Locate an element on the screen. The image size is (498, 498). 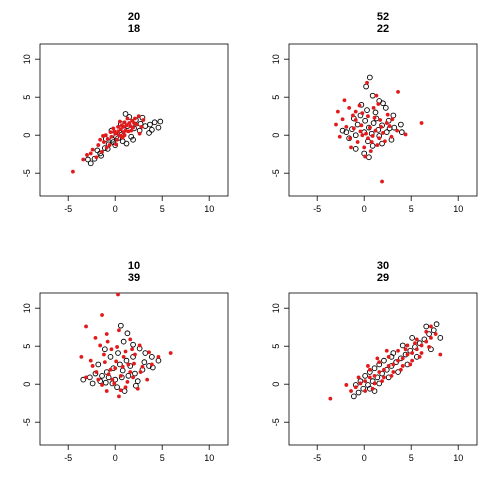
panel-title-line-2: 39 is located at coordinates (134, 278).